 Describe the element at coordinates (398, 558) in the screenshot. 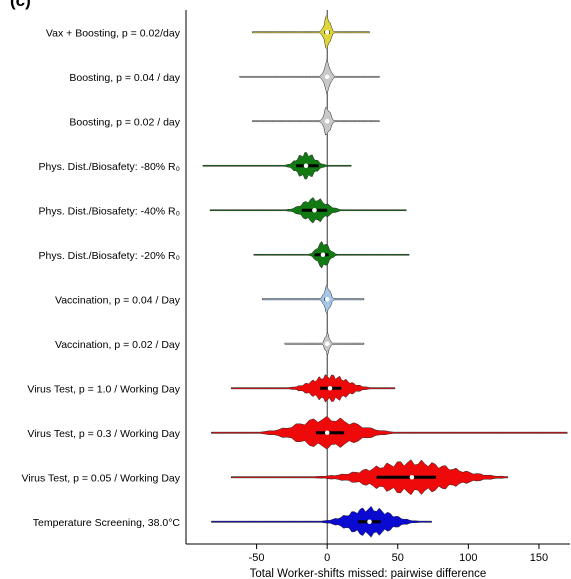

I see `x-tick-label: 50` at that location.